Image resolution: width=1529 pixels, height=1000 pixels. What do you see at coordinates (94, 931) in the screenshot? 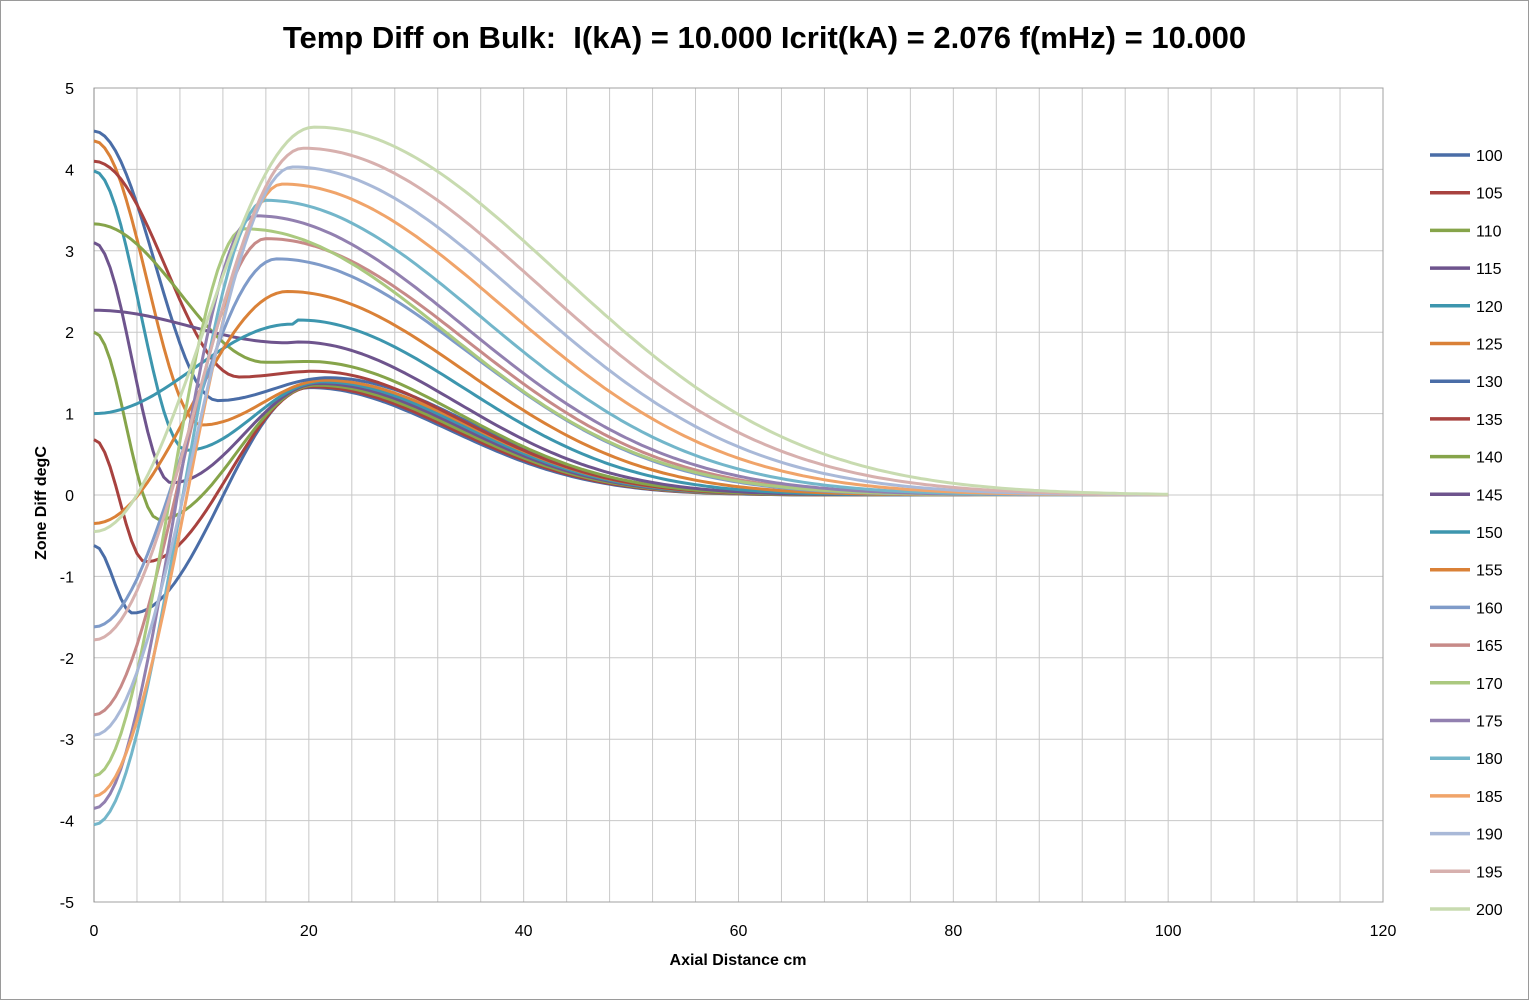
I see `x-tick-label: 0` at bounding box center [94, 931].